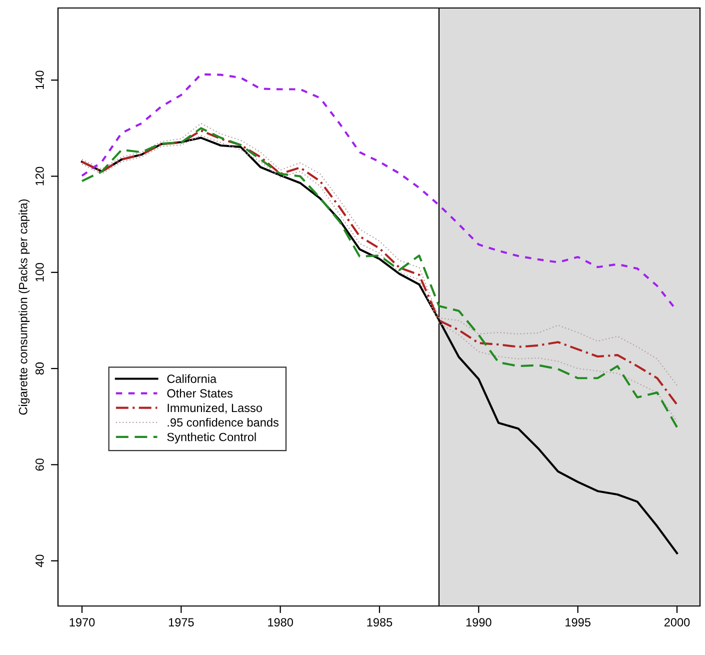  I want to click on legend-label: Synthetic Control, so click(211, 438).